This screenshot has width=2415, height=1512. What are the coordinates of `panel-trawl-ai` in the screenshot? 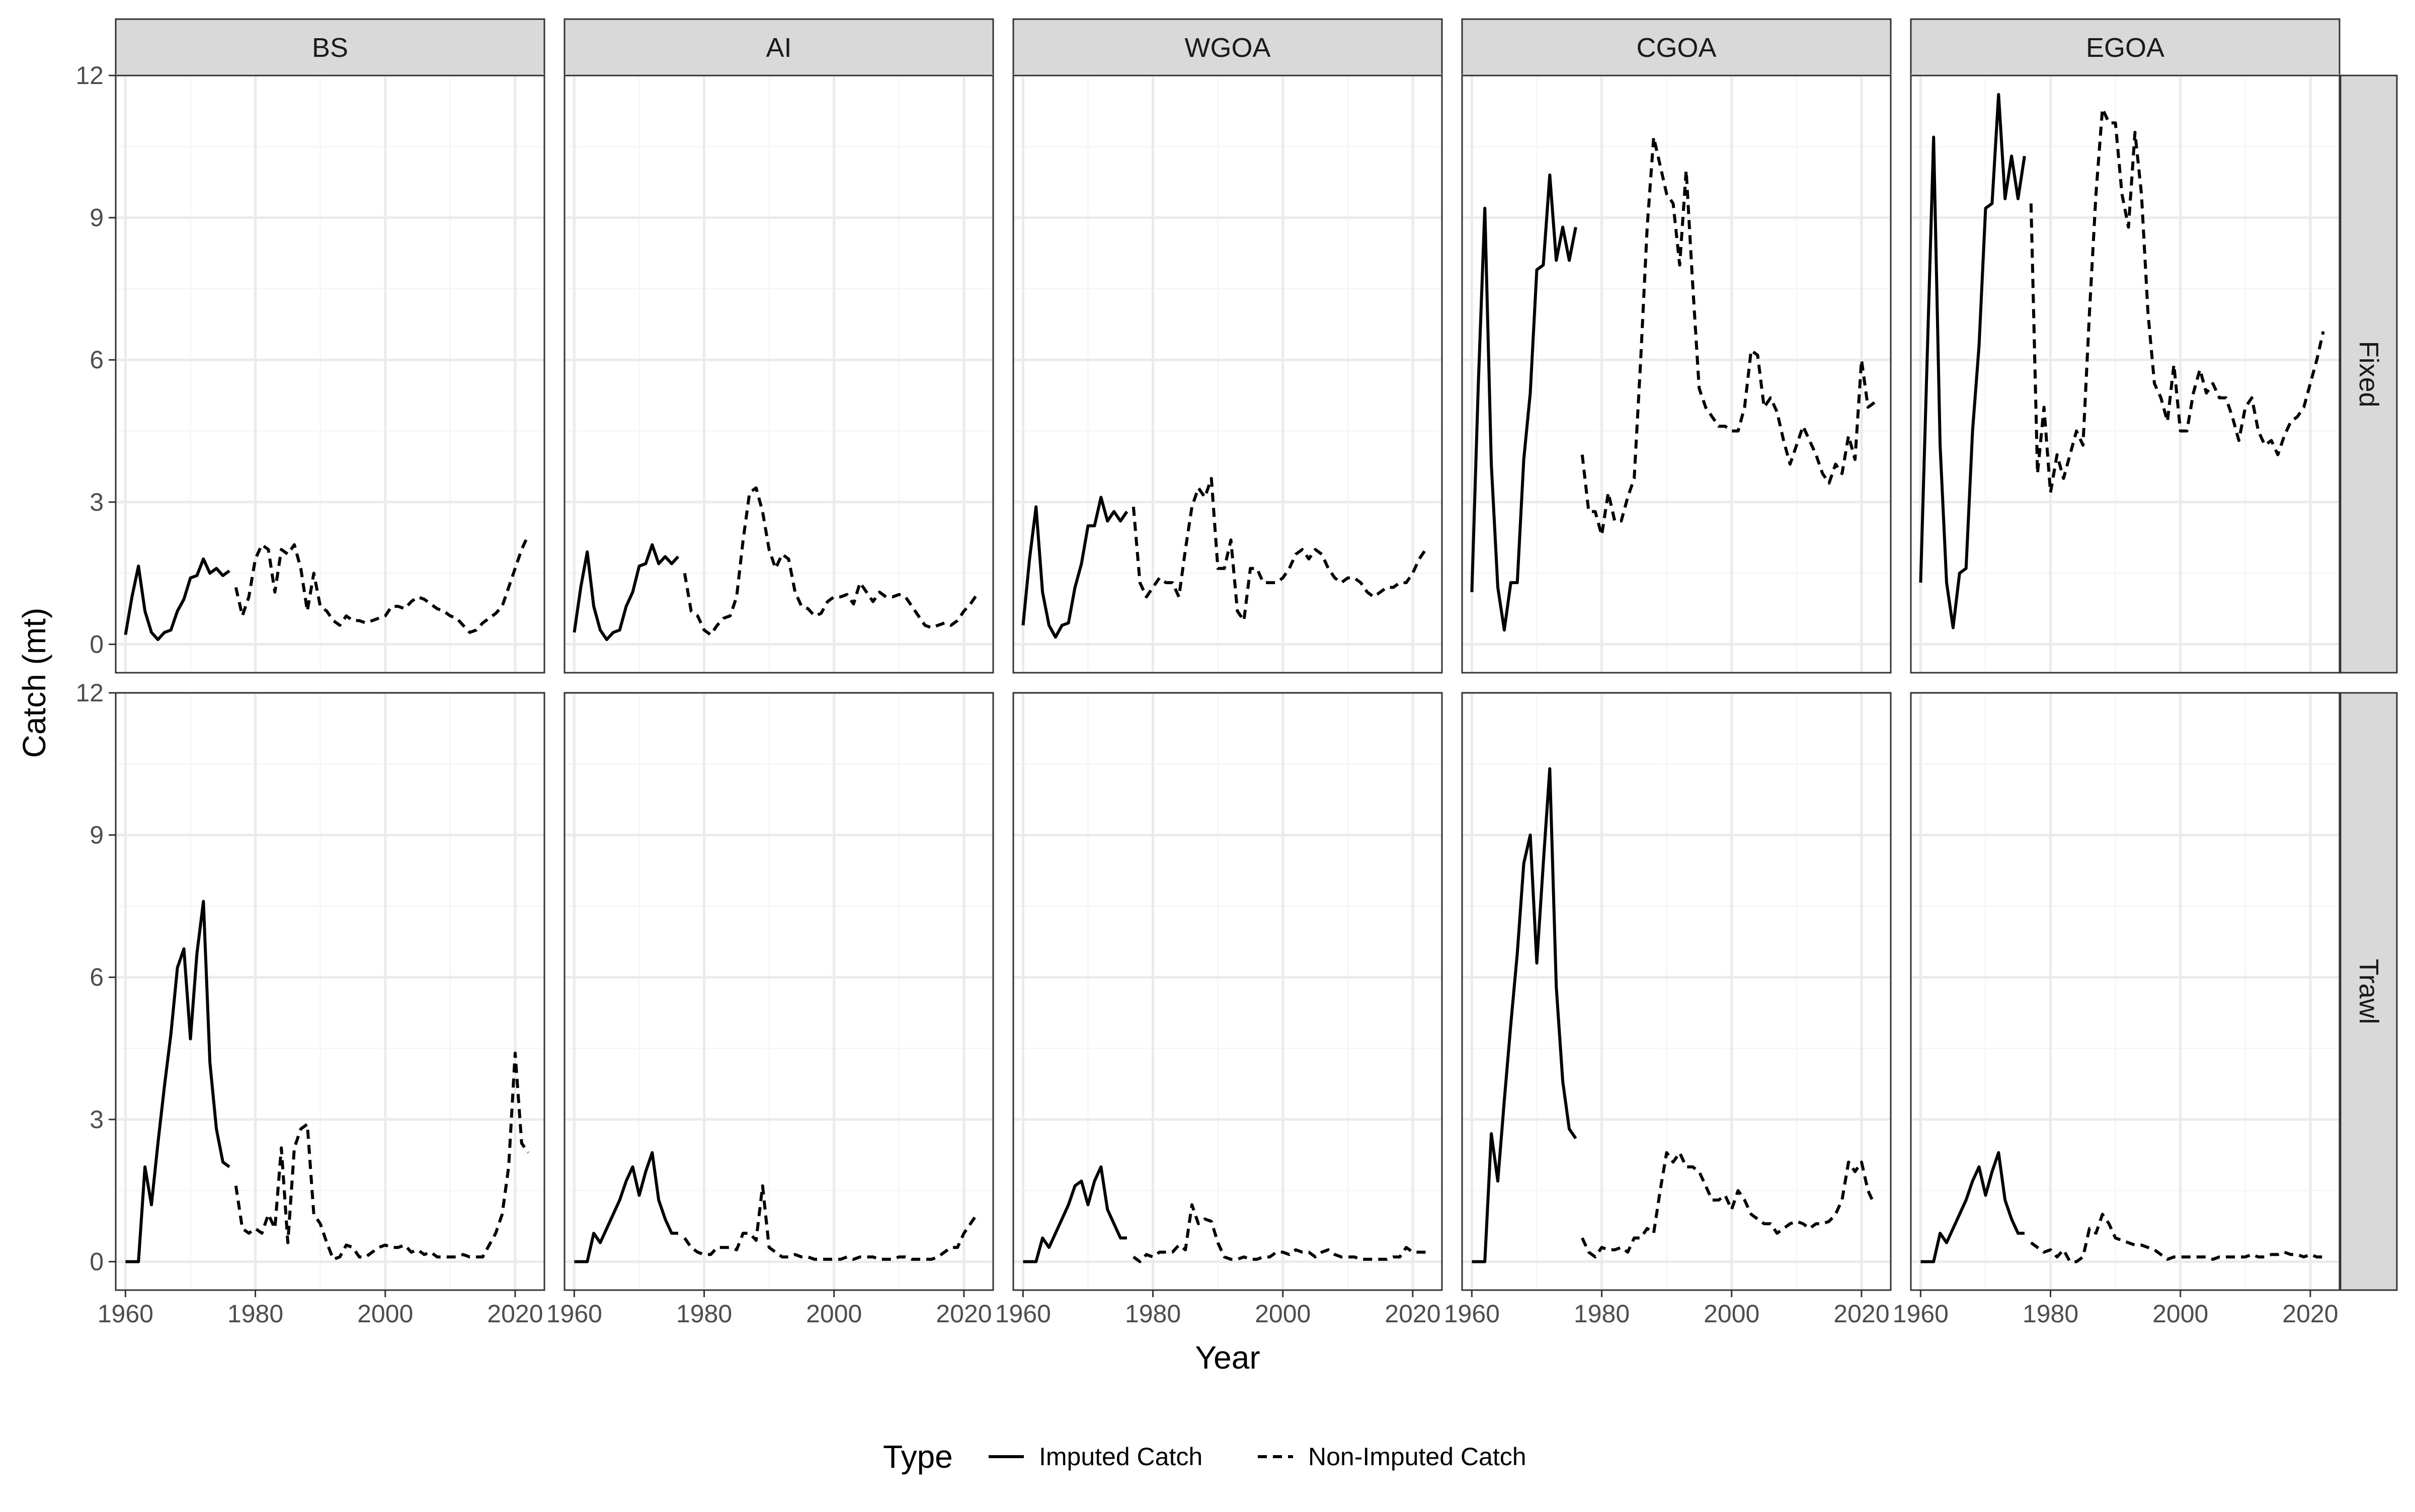 It's located at (779, 991).